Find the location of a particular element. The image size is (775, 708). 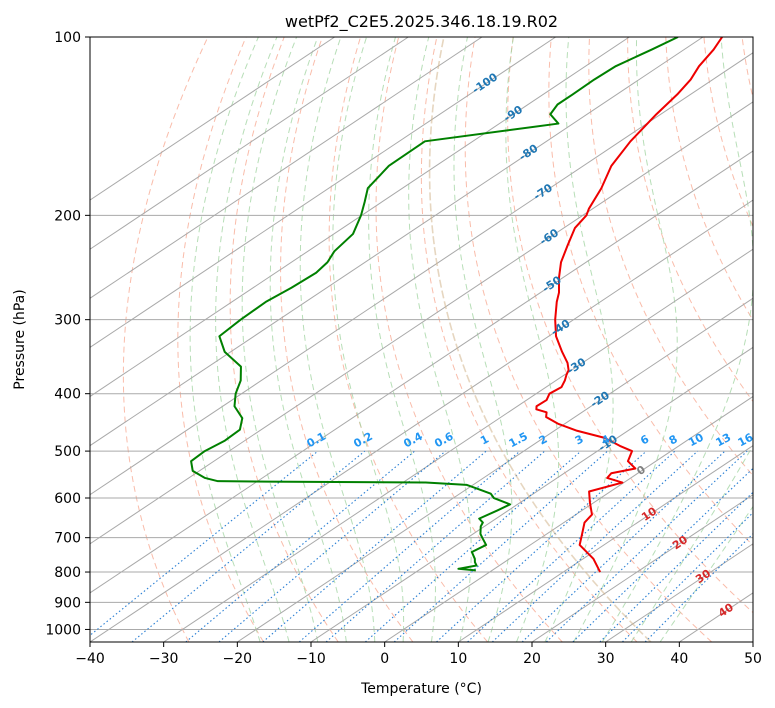

x-tick-label: −10 is located at coordinates (311, 659).